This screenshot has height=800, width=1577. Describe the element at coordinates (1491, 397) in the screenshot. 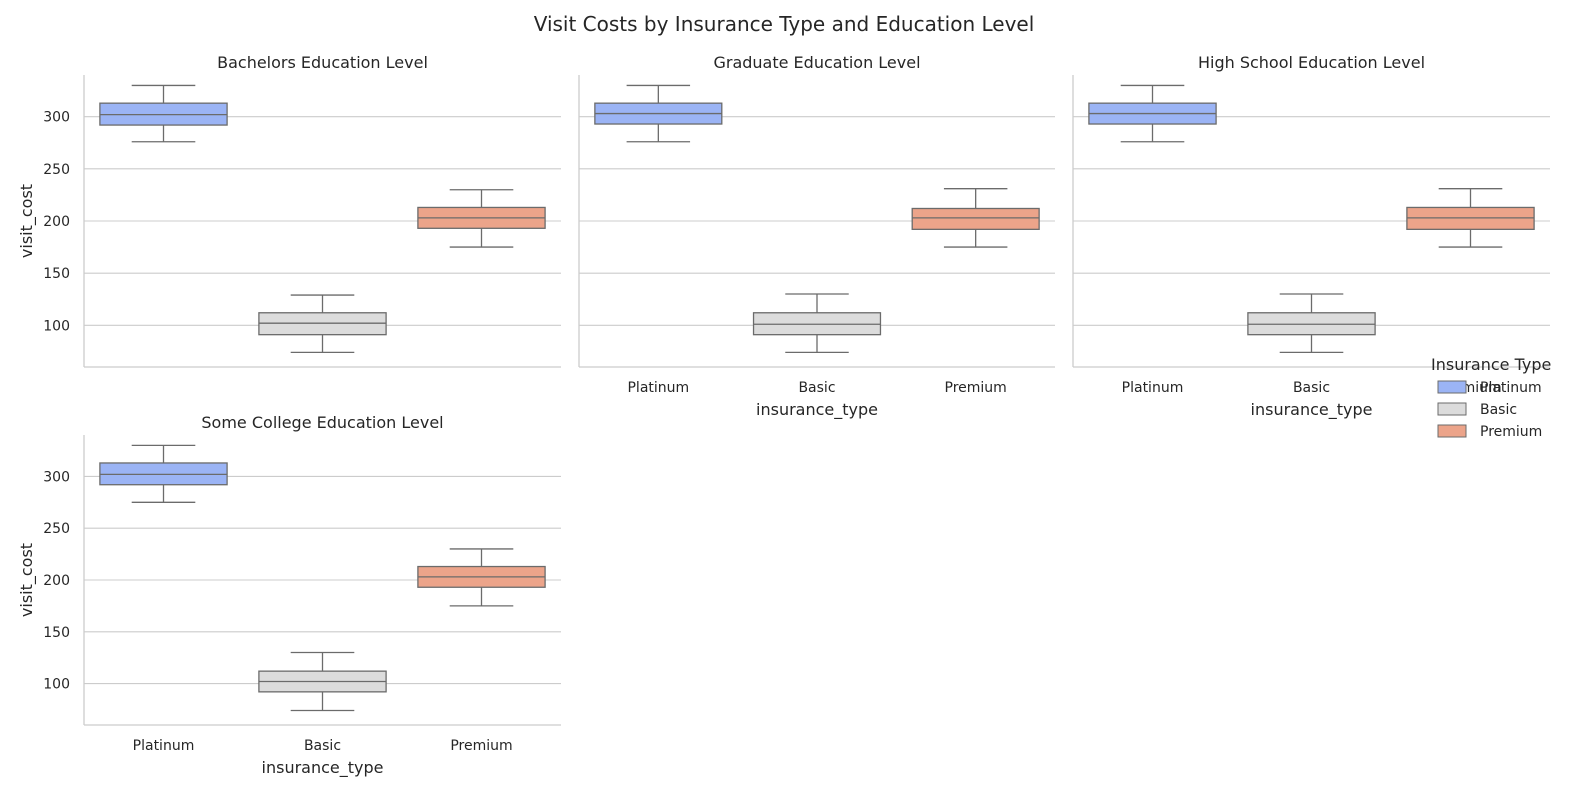

I see `legend: Insurance Type Platinum Basic Premium` at that location.